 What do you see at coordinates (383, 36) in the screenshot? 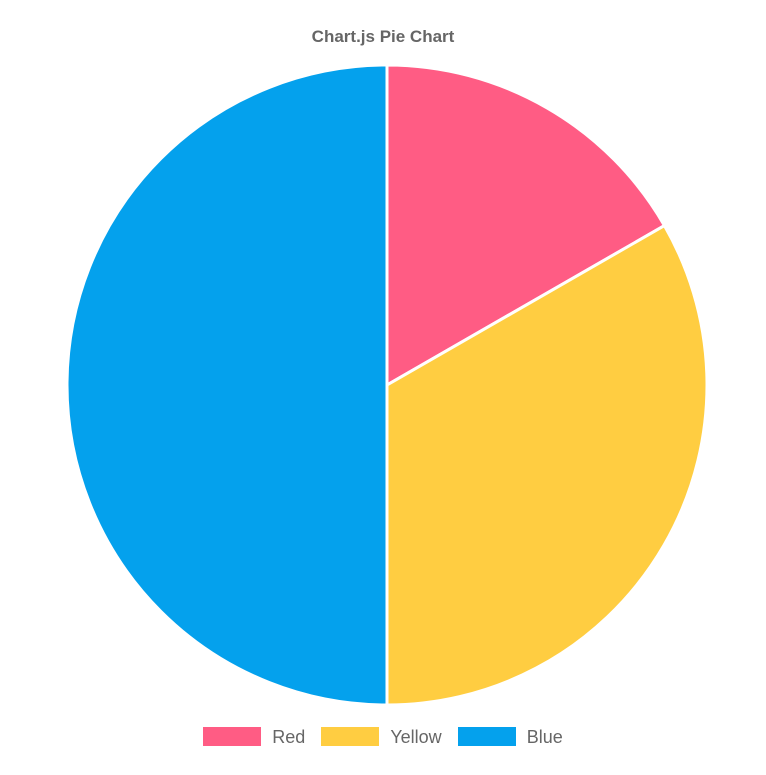
I see `chart-title: Chart.js Pie Chart` at bounding box center [383, 36].